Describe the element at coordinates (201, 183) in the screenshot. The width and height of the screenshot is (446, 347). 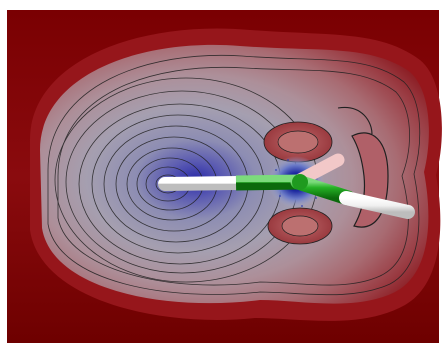
I see `bond-left-hydrogen` at that location.